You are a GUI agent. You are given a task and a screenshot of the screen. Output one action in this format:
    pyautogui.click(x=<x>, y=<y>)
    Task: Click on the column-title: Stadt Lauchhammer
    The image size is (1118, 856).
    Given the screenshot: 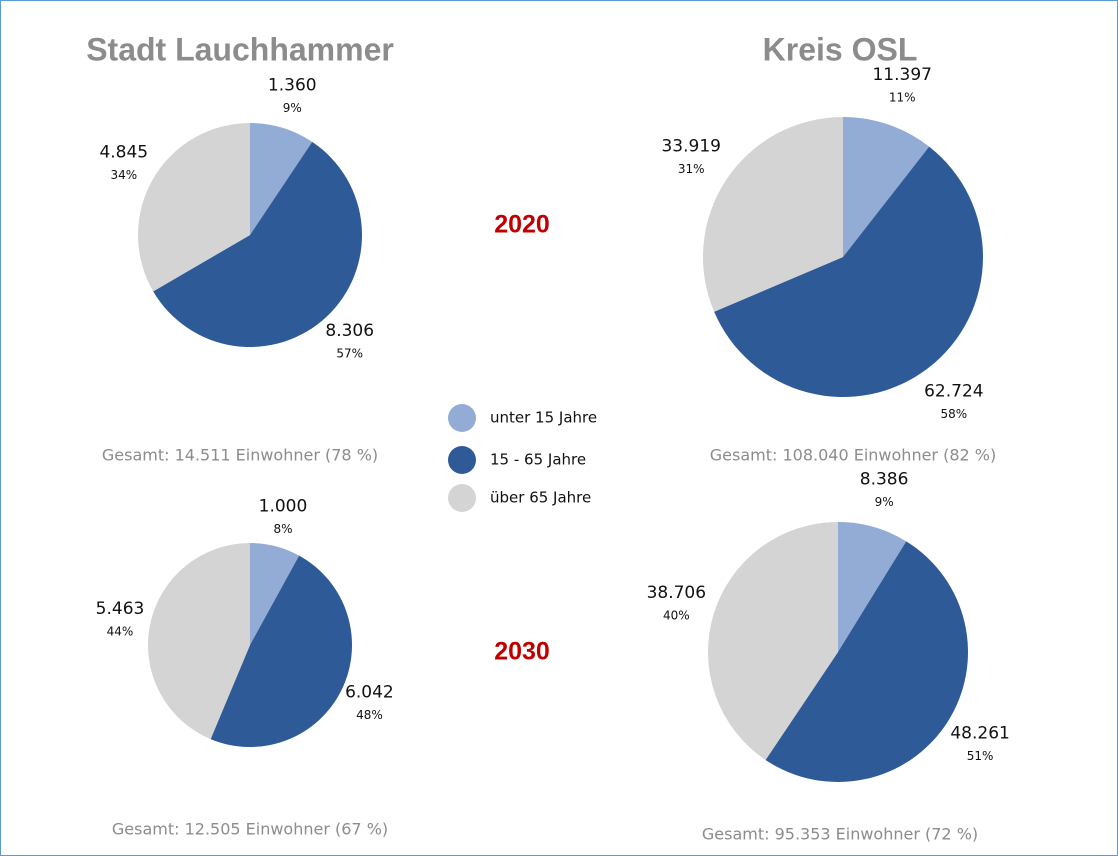 What is the action you would take?
    pyautogui.click(x=240, y=49)
    